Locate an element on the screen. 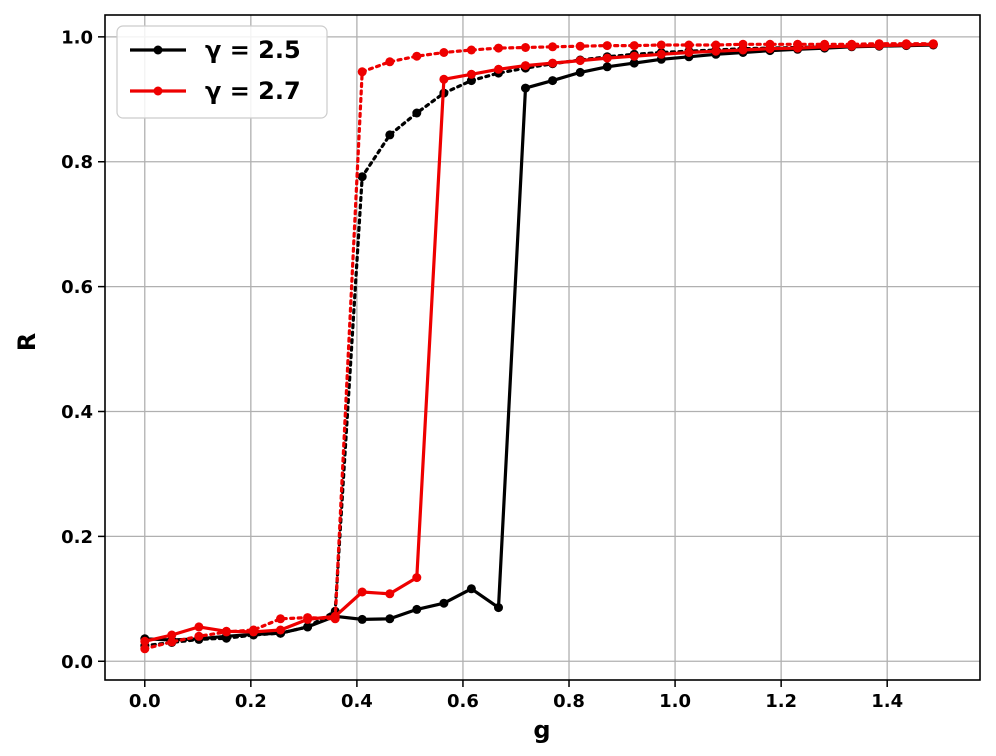  x-axis-label: g is located at coordinates (541, 730).